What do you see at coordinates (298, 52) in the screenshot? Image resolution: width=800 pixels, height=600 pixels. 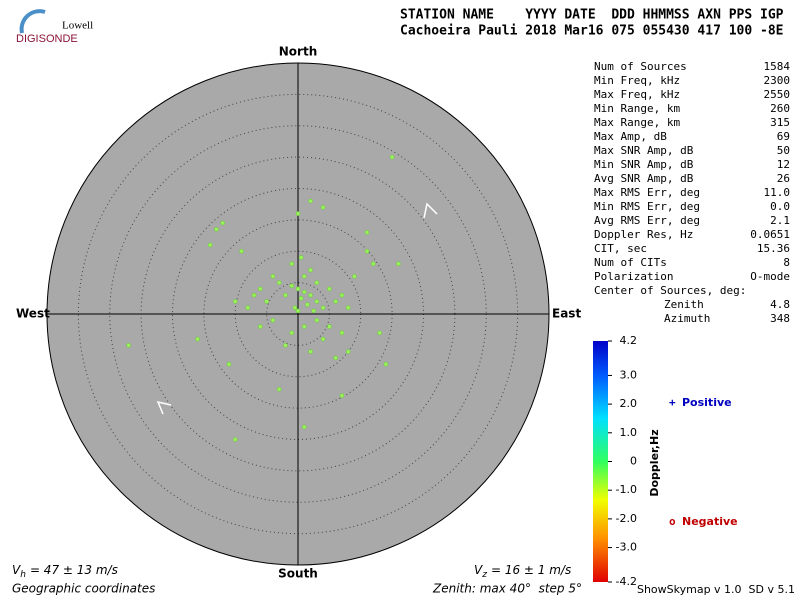 I see `north-label: North` at bounding box center [298, 52].